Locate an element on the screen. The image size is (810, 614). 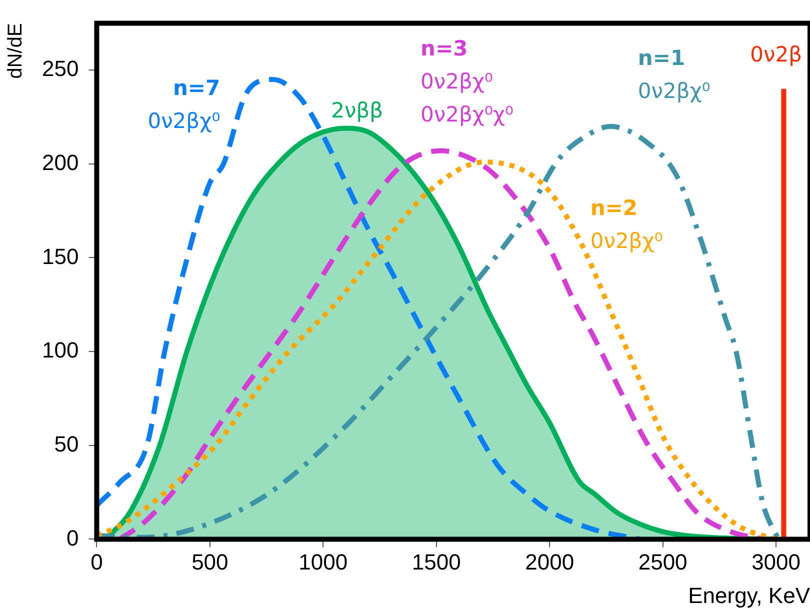
x-tick-label: 1000 is located at coordinates (323, 561).